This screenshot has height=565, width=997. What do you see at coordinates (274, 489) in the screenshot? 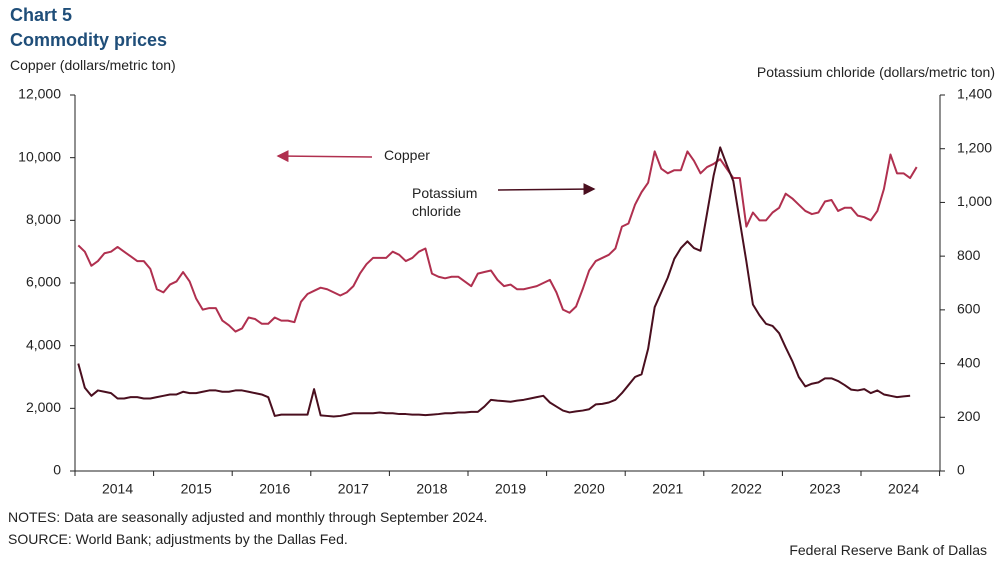
I see `x-tick-label: 2016` at bounding box center [274, 489].